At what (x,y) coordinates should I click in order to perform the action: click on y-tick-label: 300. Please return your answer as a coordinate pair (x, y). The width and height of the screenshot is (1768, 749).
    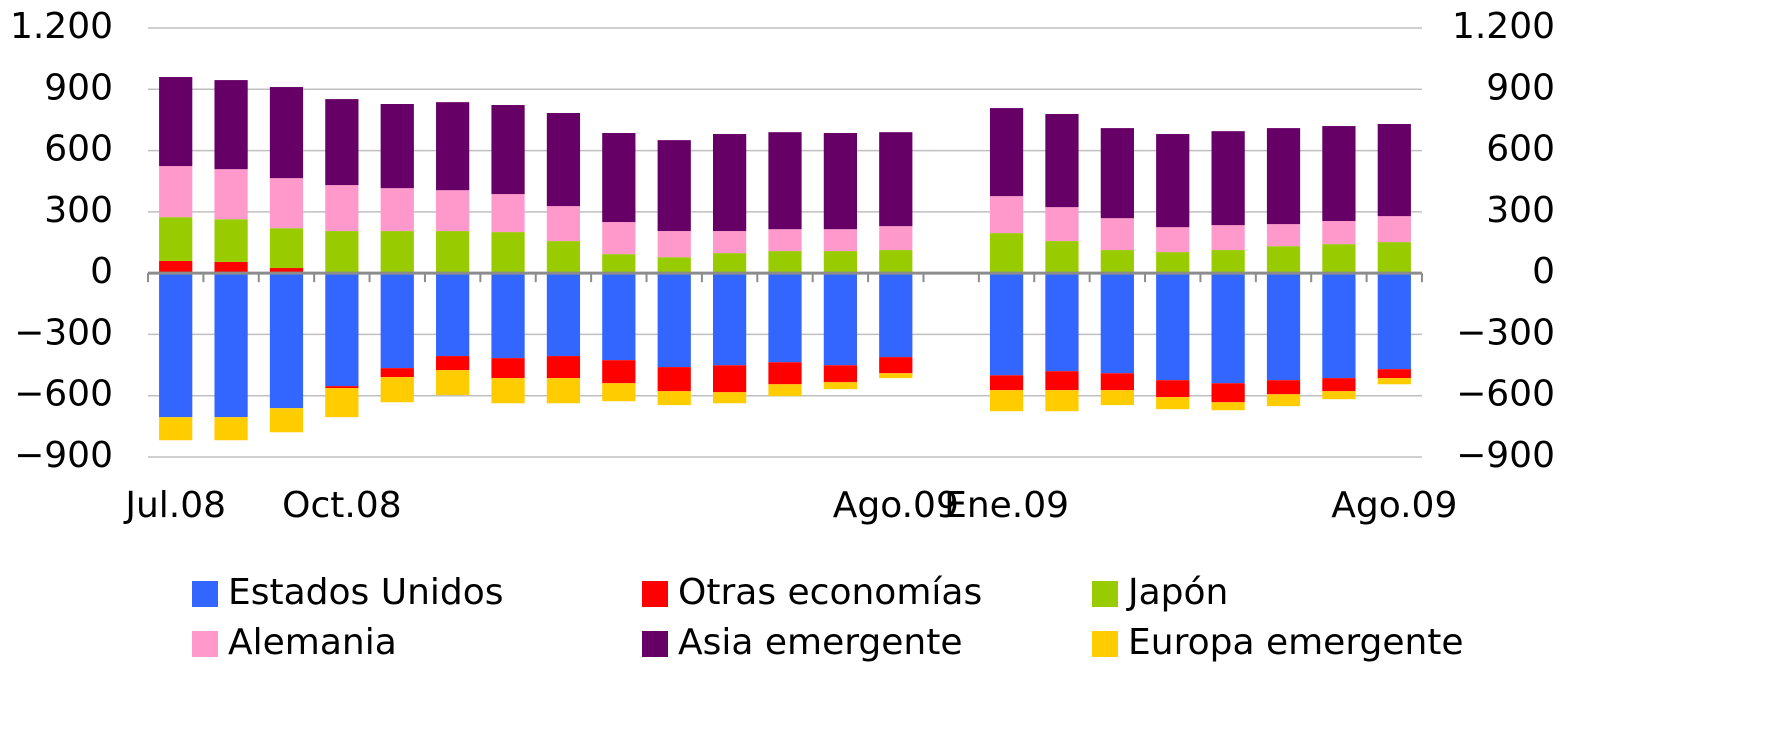
    Looking at the image, I should click on (78, 210).